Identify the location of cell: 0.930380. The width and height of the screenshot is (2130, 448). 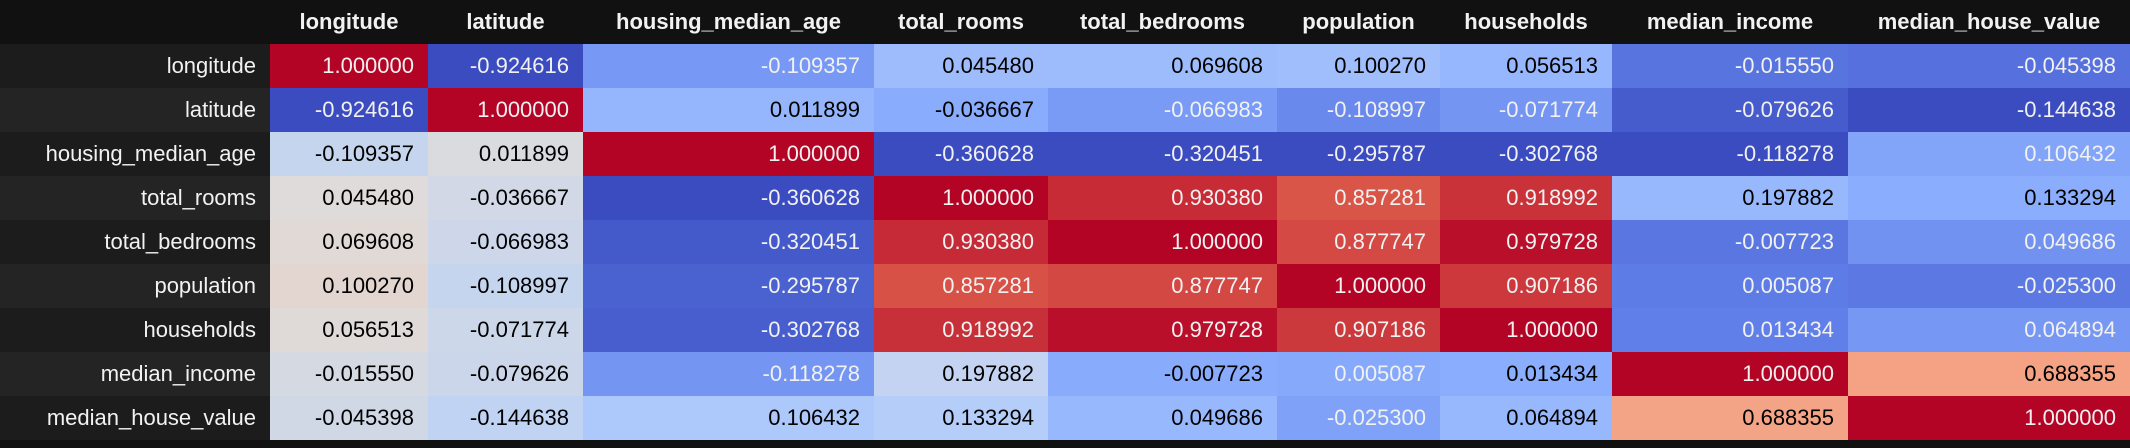
(1162, 198).